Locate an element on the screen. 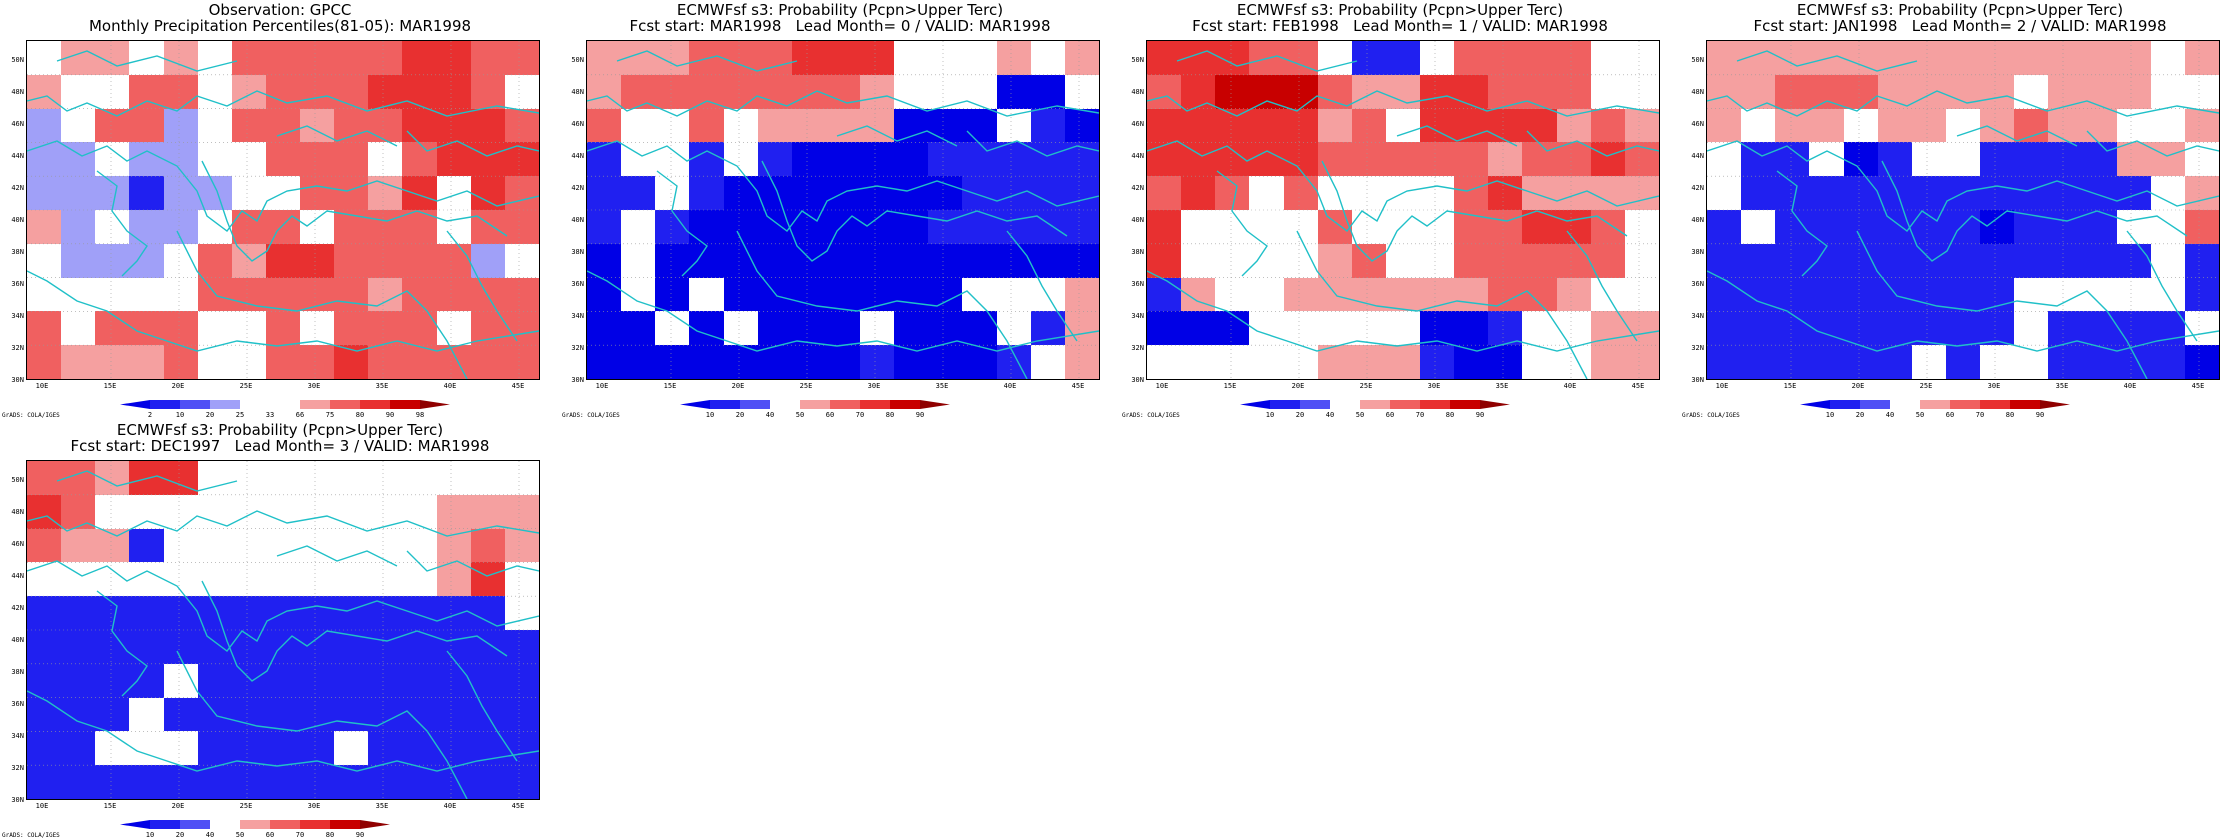  latitude-label: 46N is located at coordinates (17, 544).